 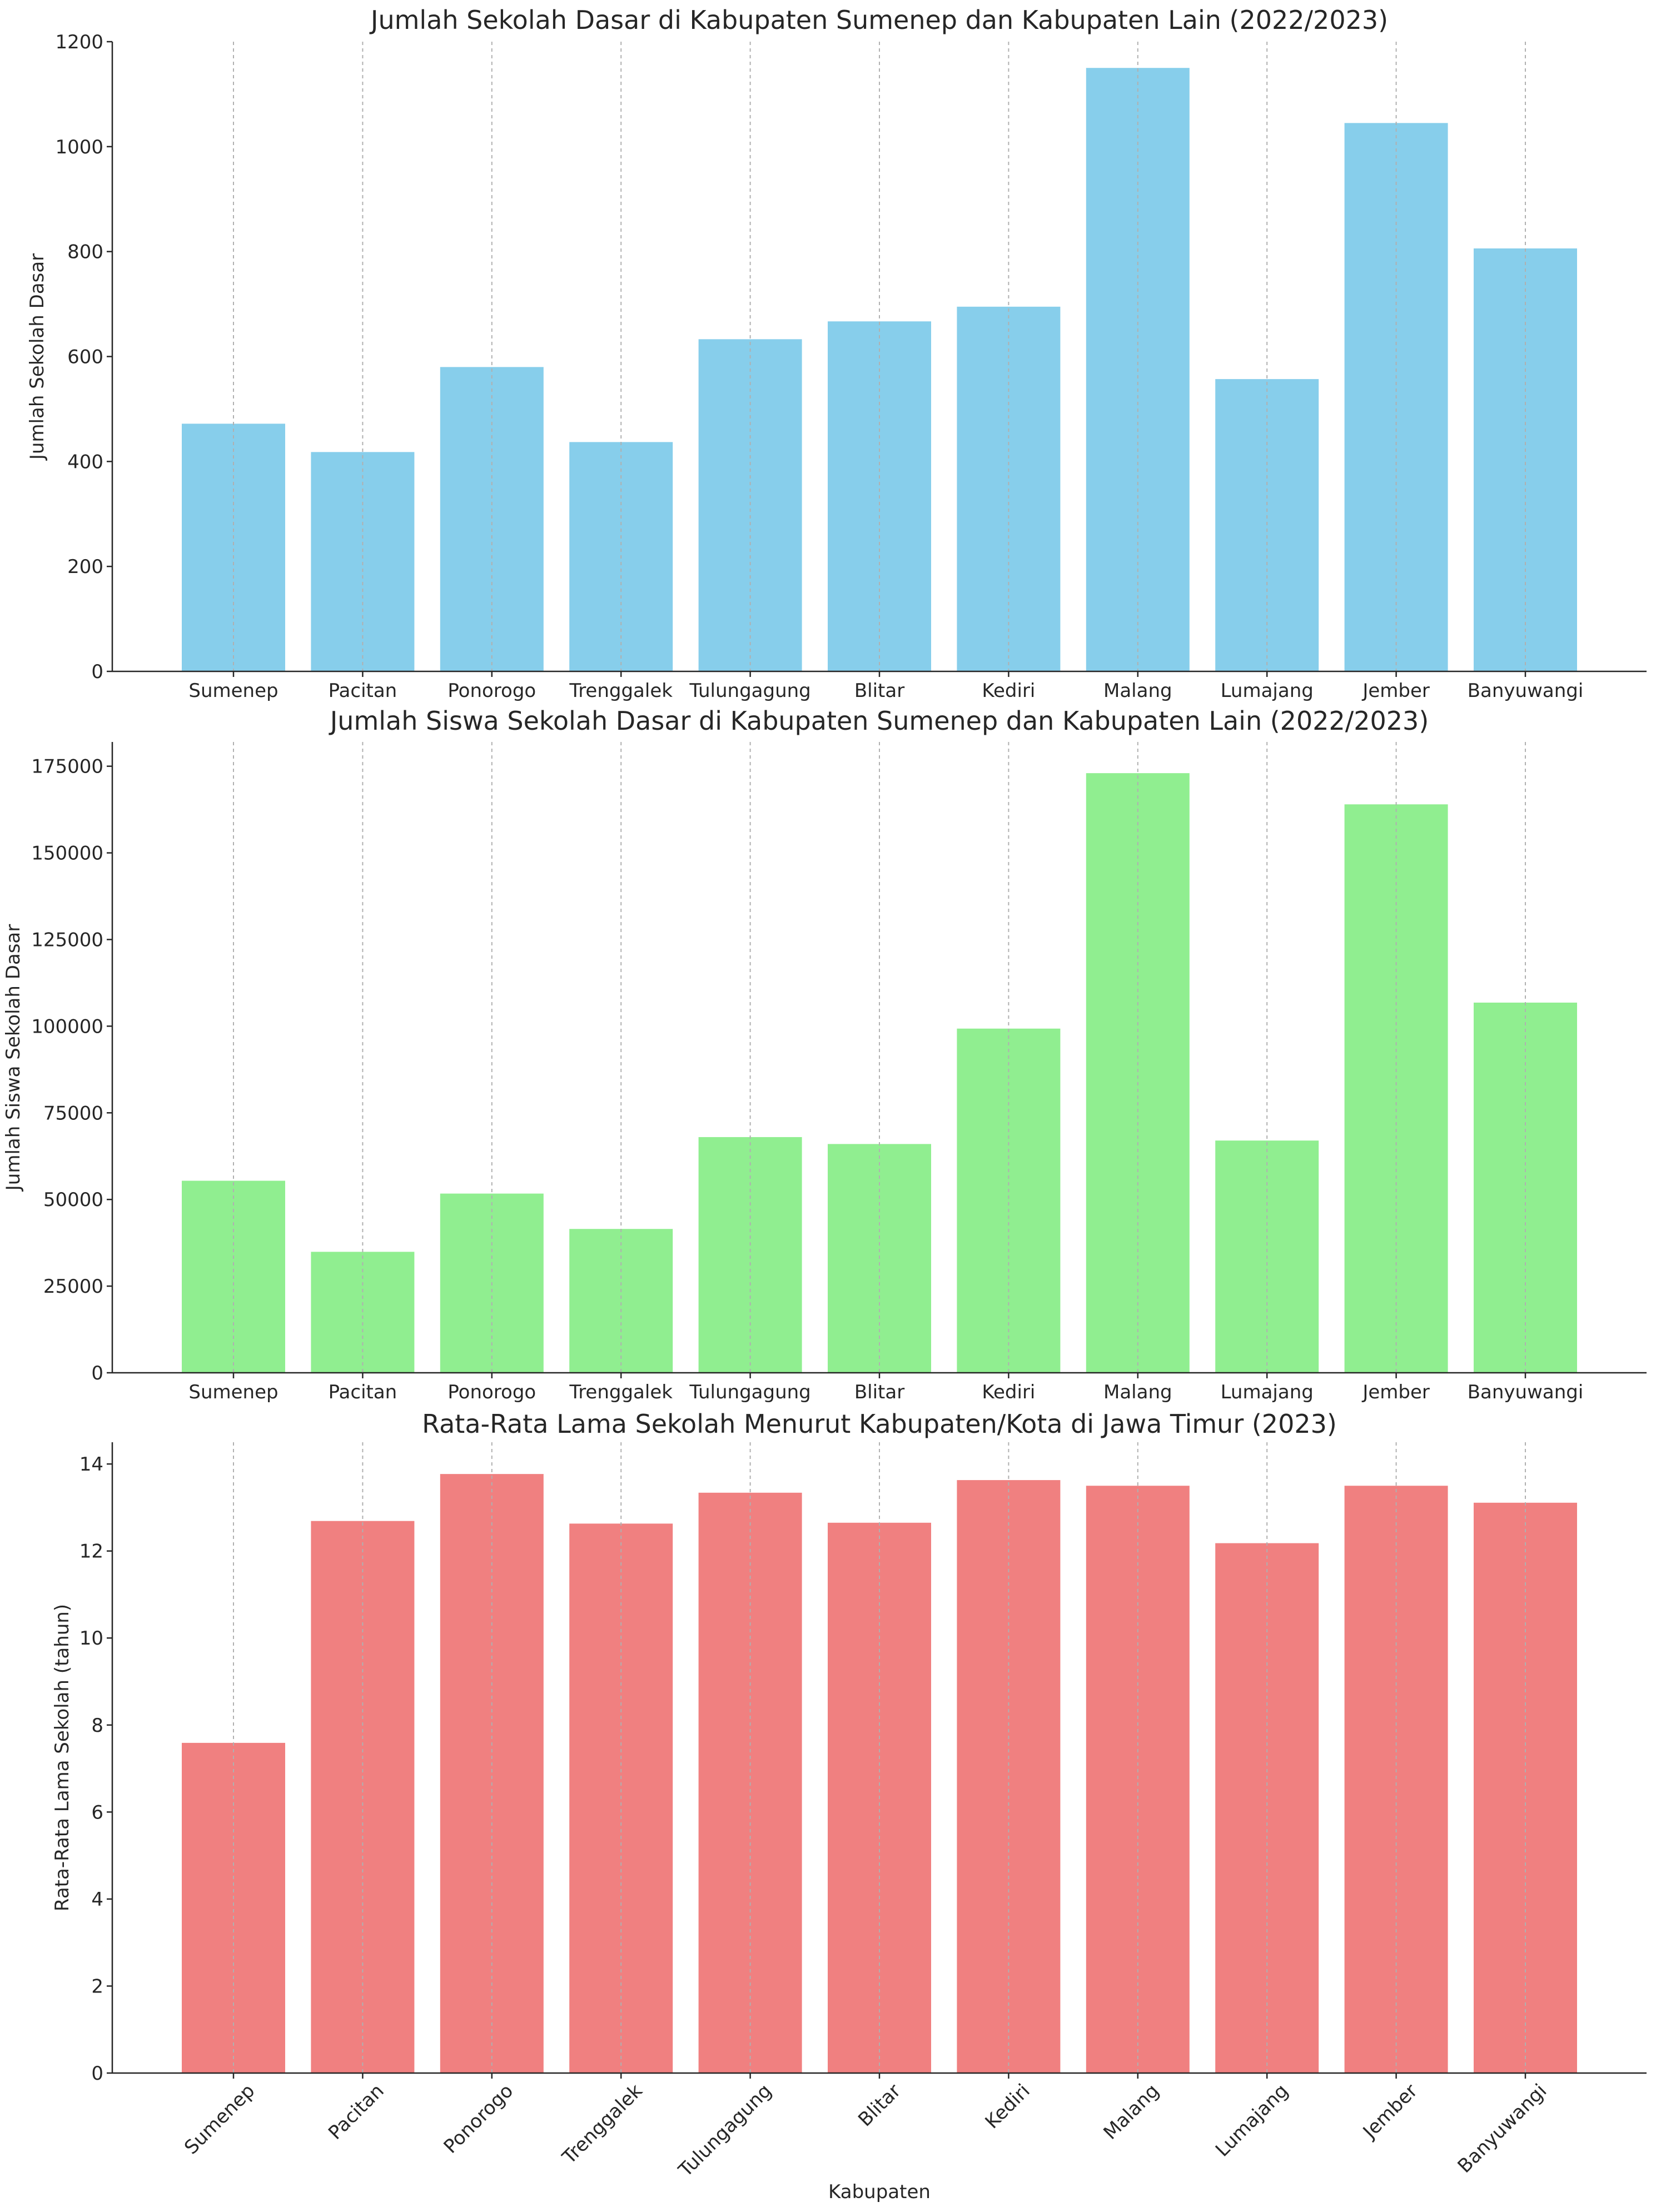 What do you see at coordinates (67, 854) in the screenshot?
I see `y-tick-label: 150000` at bounding box center [67, 854].